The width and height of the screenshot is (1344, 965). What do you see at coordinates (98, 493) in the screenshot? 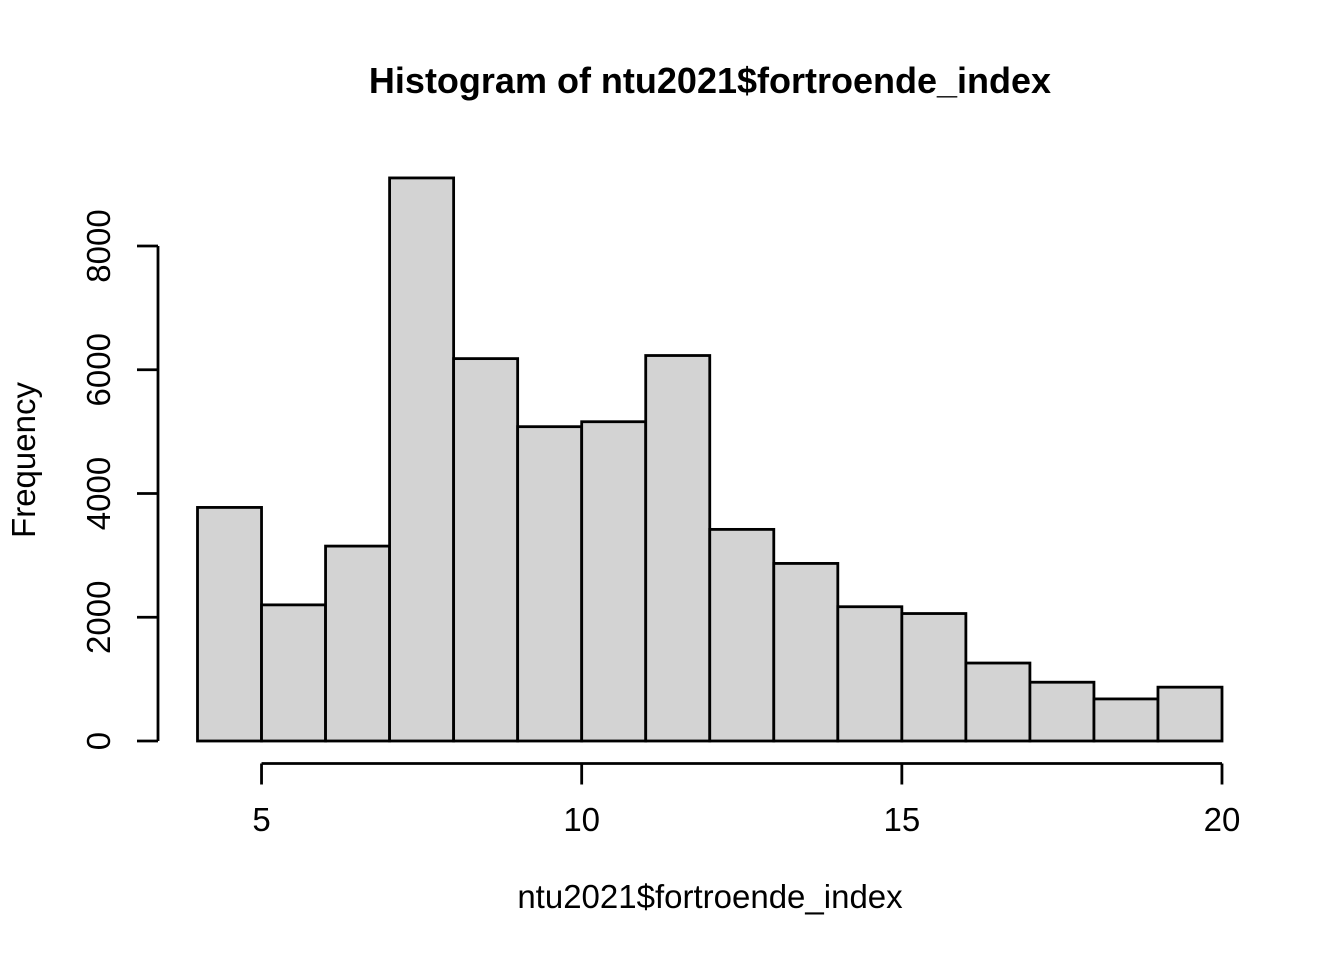
I see `y-tick-label: 4000` at bounding box center [98, 493].